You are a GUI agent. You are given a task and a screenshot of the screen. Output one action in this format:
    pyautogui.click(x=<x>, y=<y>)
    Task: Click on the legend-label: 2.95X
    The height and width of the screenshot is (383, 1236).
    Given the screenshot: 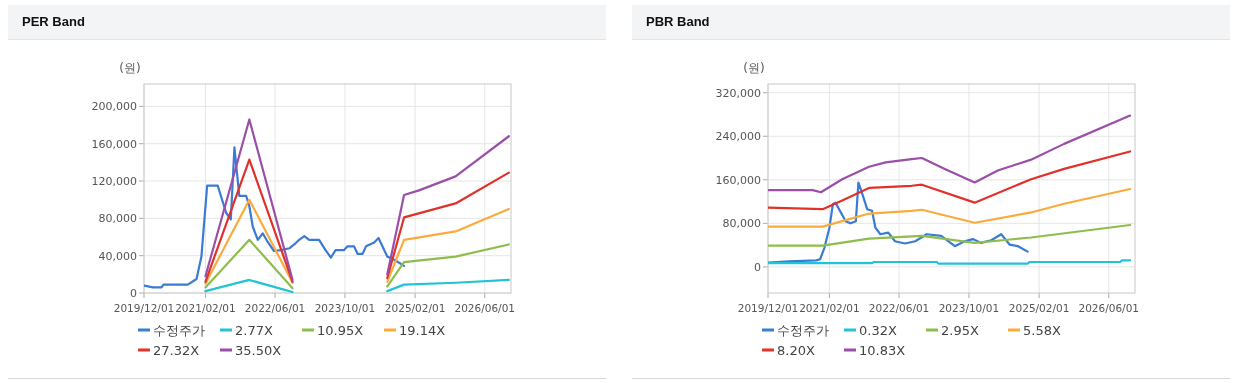 What is the action you would take?
    pyautogui.click(x=960, y=330)
    